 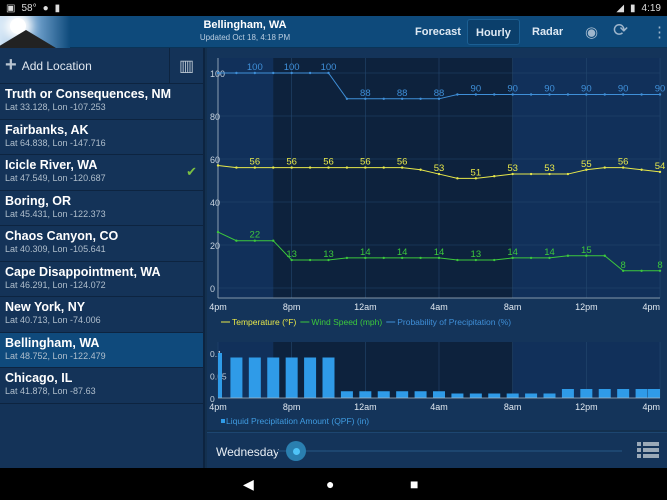 I want to click on list-view-icon, so click(x=648, y=451).